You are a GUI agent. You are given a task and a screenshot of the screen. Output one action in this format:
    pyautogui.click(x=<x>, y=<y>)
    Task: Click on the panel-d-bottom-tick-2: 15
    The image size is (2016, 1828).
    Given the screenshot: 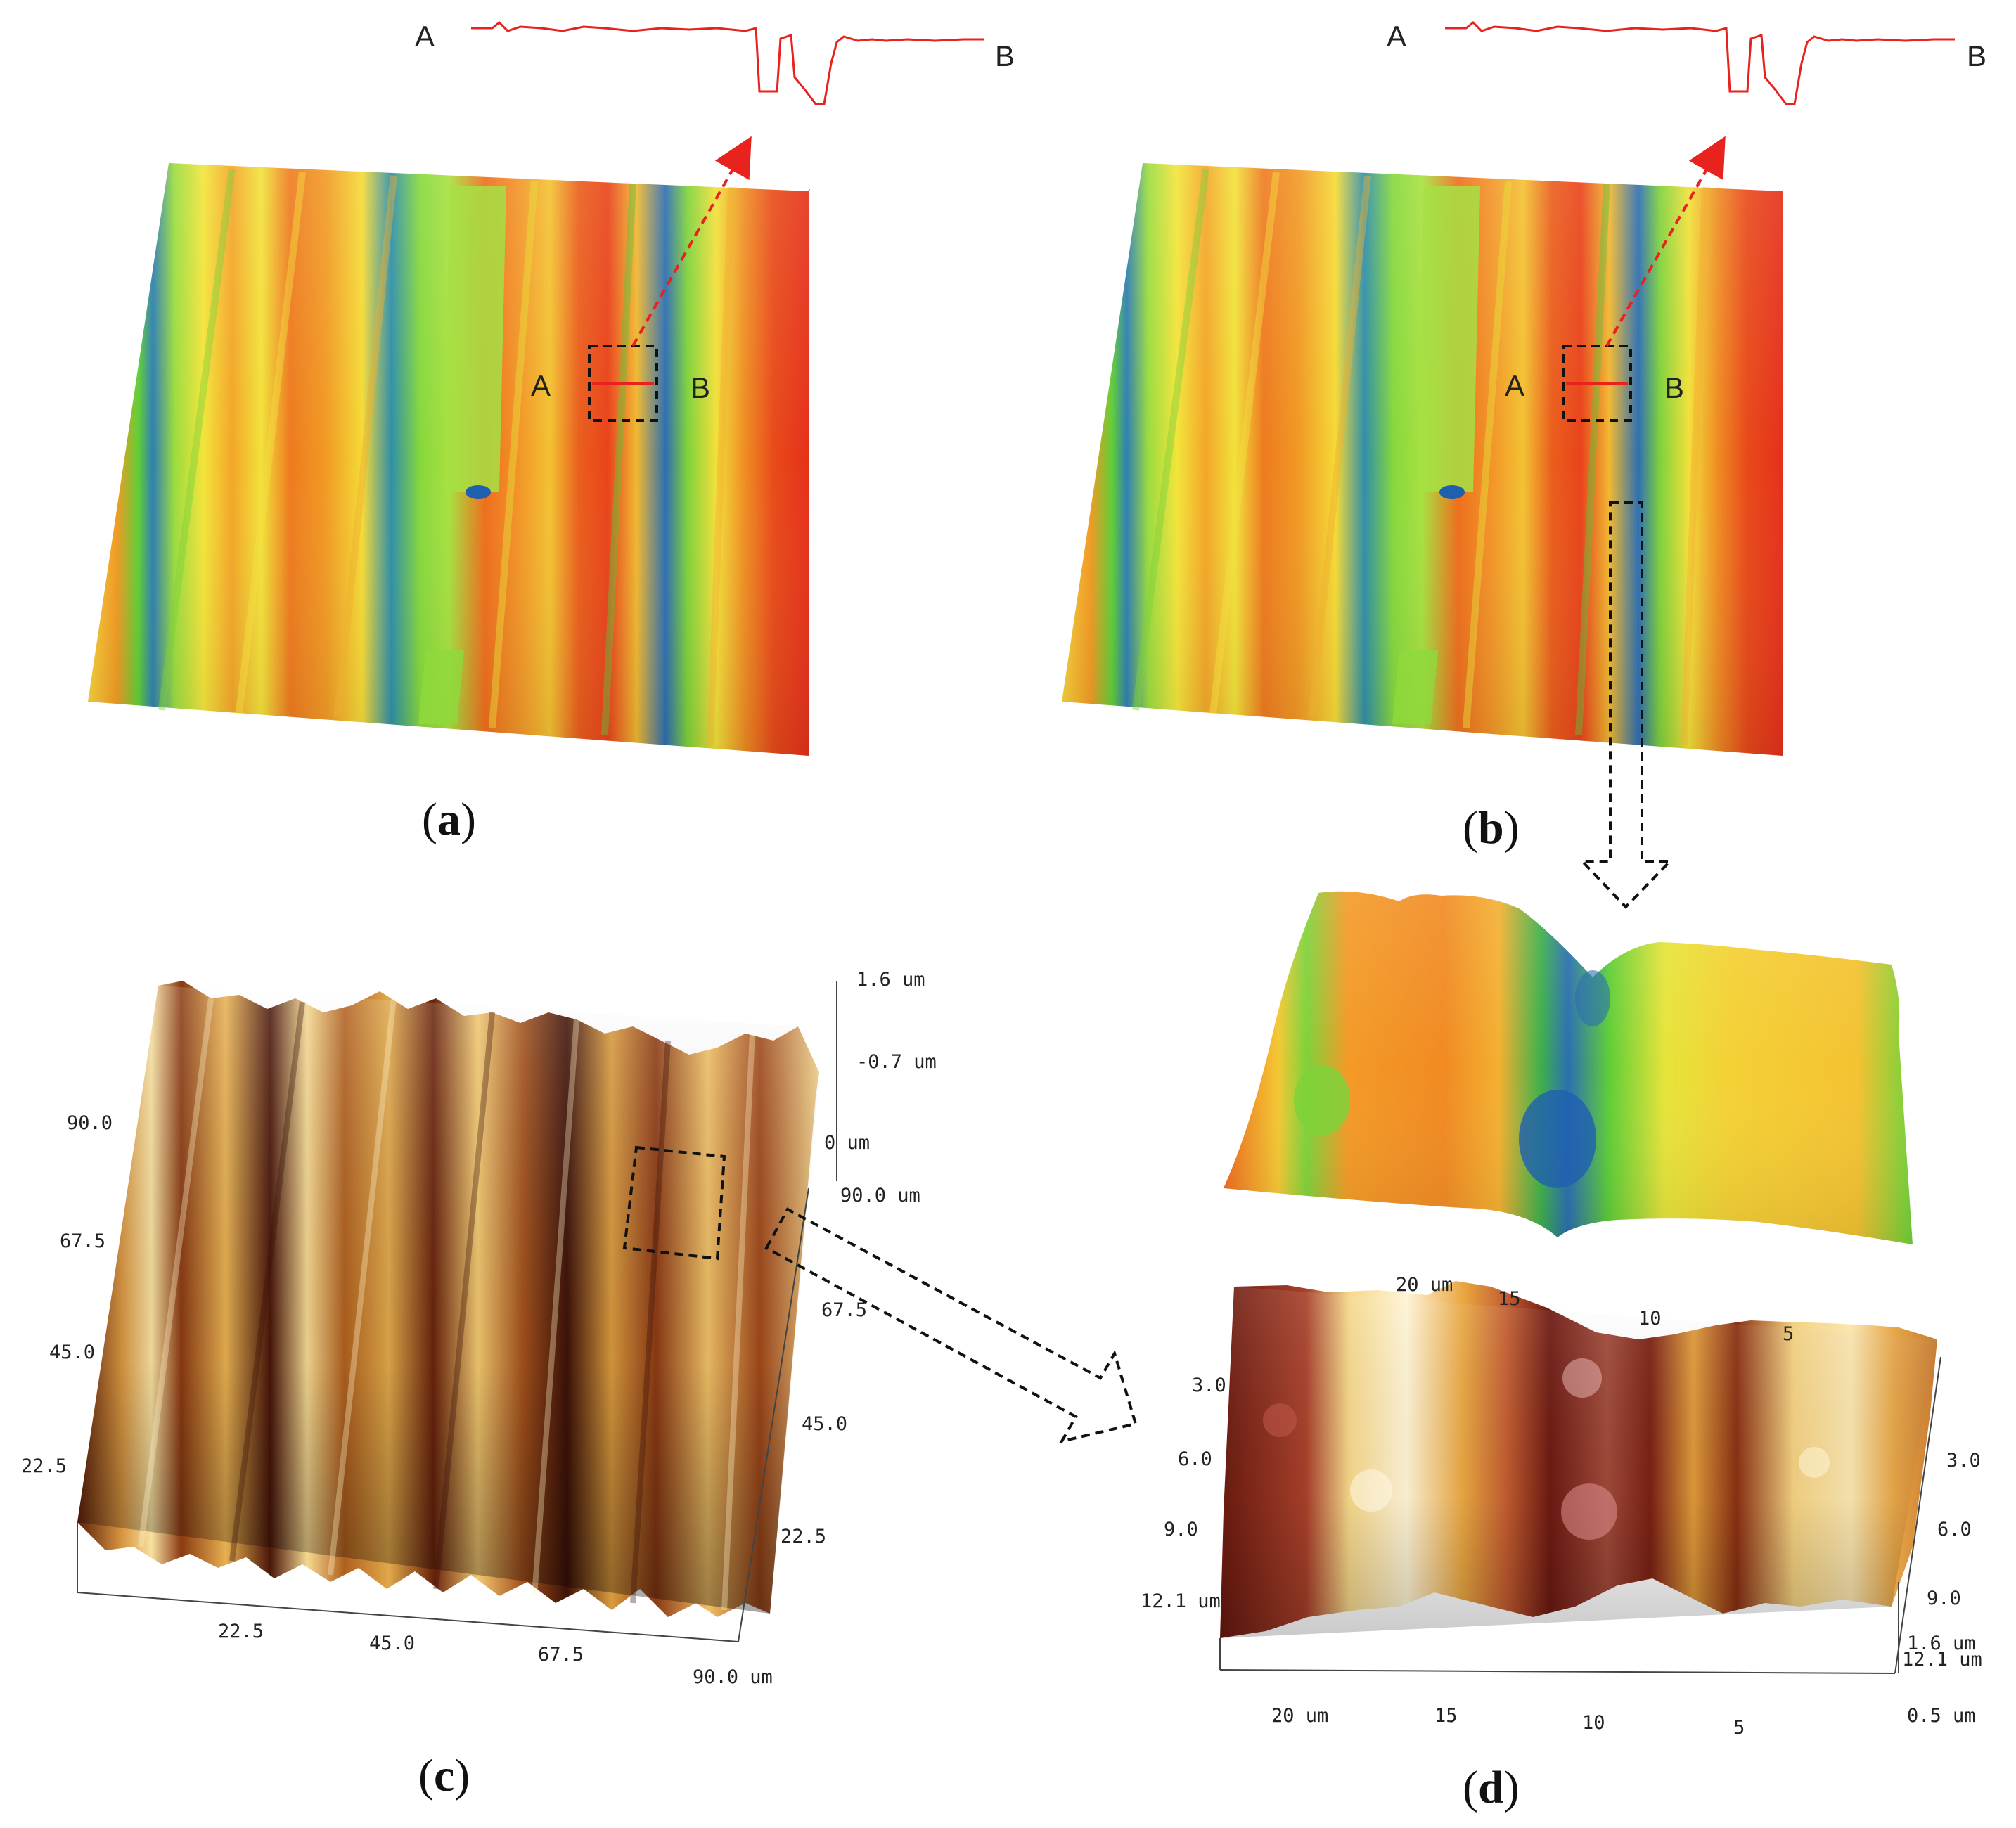 What is the action you would take?
    pyautogui.click(x=1446, y=1716)
    